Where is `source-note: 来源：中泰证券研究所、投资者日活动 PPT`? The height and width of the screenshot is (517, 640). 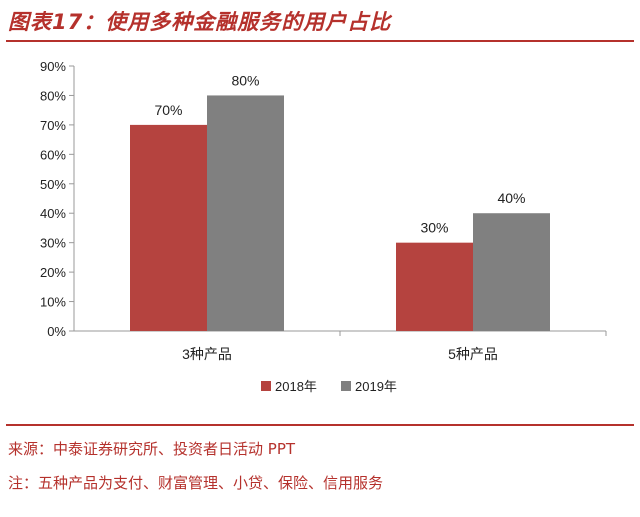
source-note: 来源：中泰证券研究所、投资者日活动 PPT is located at coordinates (152, 449).